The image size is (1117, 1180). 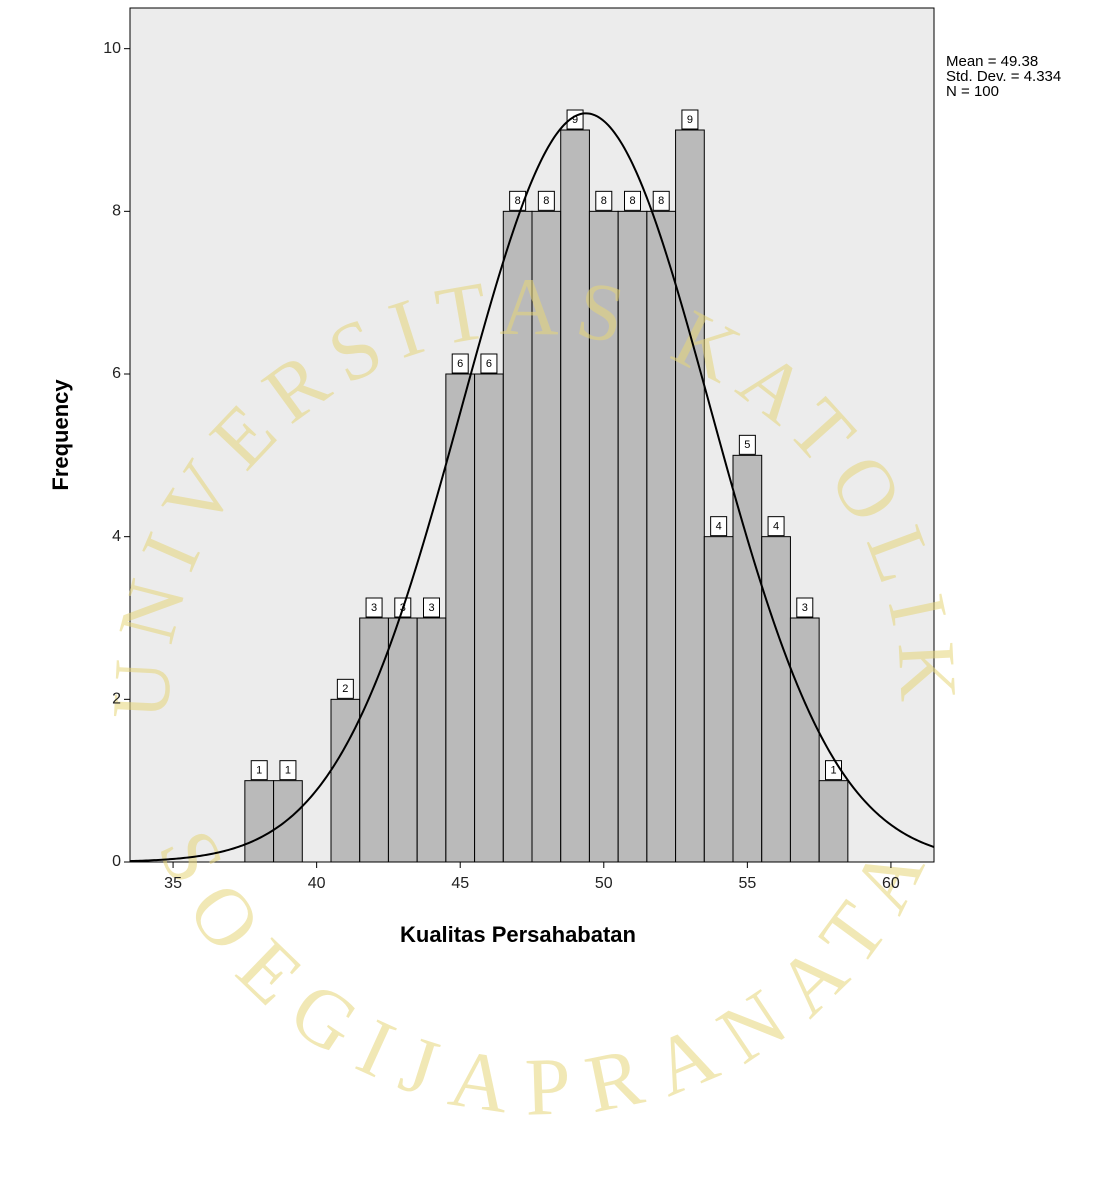 I want to click on x-tick-label: 40, so click(x=317, y=883).